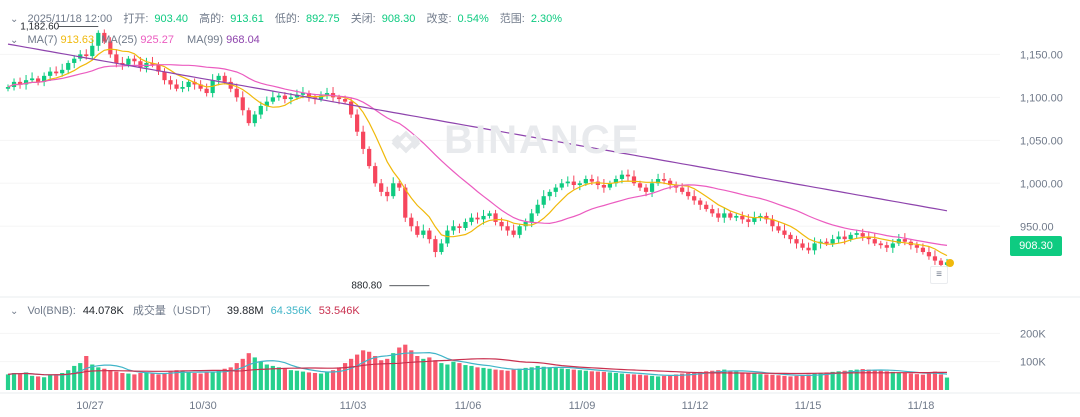 The height and width of the screenshot is (417, 1080). I want to click on note-icon: ≡, so click(939, 275).